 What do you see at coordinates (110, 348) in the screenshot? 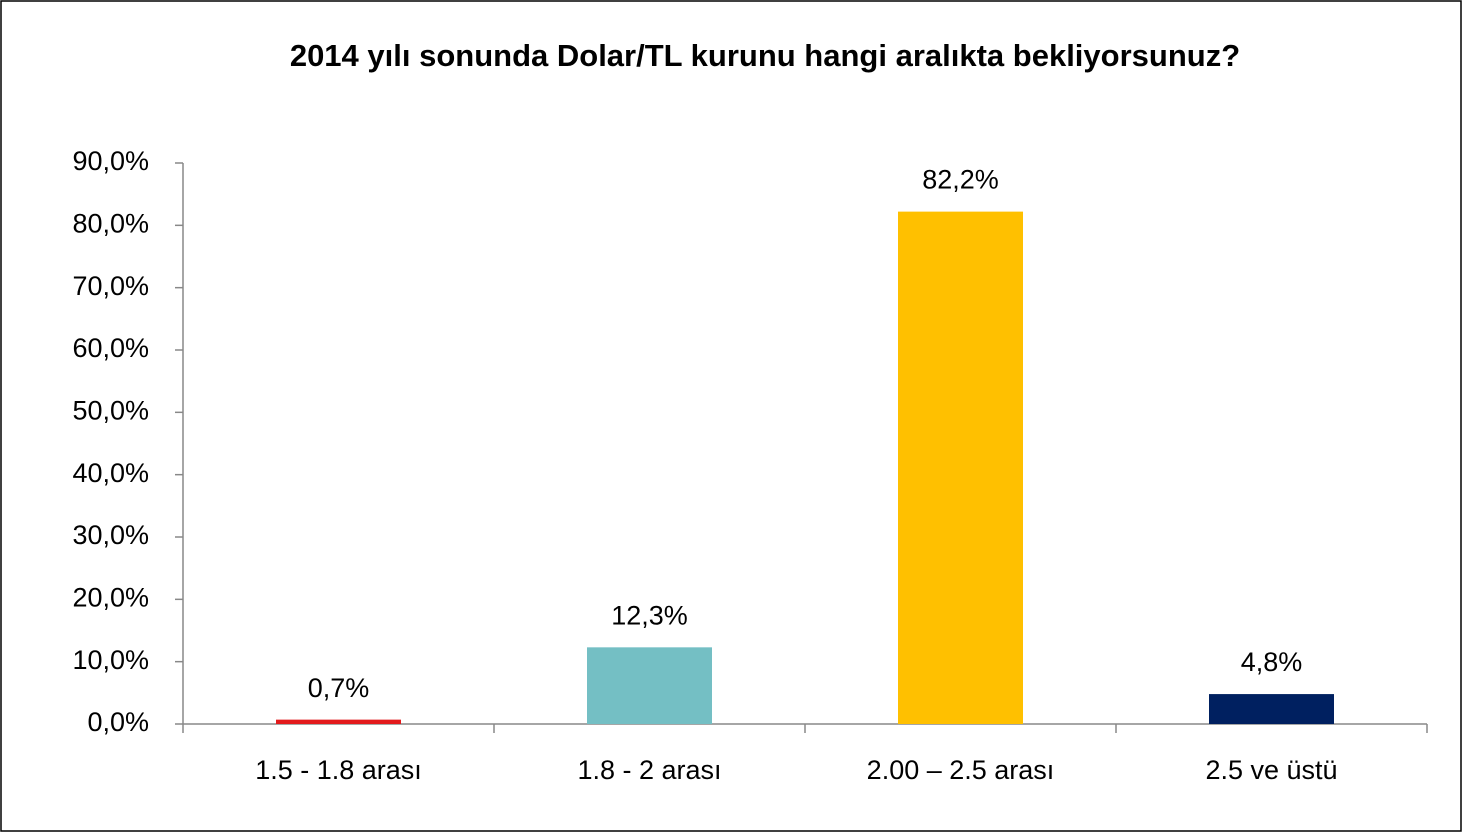
I see `y-tick-label: 60,0%` at bounding box center [110, 348].